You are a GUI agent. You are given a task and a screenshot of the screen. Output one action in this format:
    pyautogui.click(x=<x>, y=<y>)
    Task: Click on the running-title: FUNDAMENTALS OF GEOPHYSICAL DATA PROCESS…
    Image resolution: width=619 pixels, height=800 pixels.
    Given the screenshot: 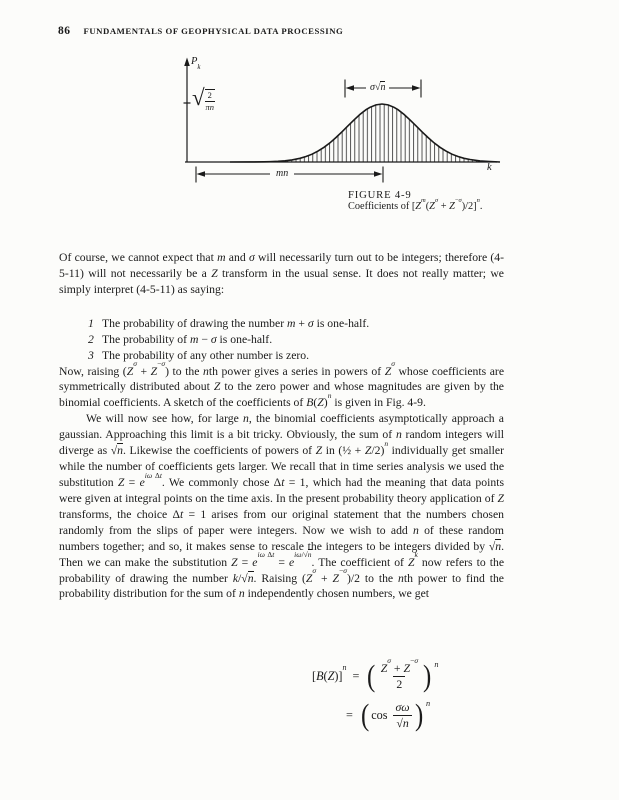 What is the action you would take?
    pyautogui.click(x=213, y=31)
    